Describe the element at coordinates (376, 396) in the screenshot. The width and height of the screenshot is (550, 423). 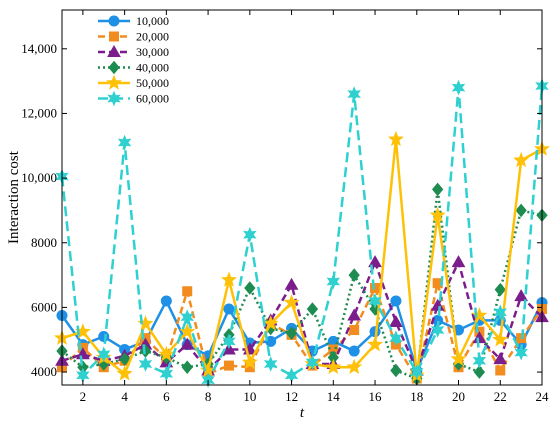
I see `x-tick-label: 16` at that location.